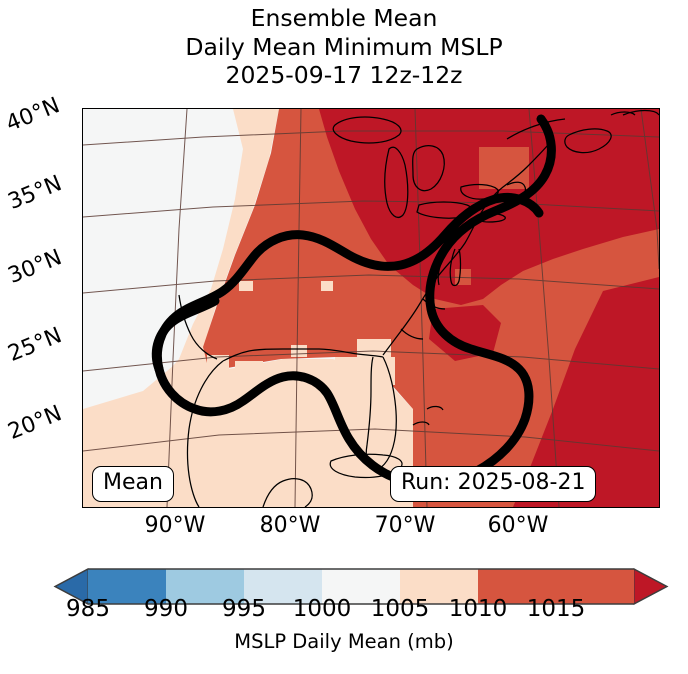 This screenshot has width=688, height=674. Describe the element at coordinates (175, 525) in the screenshot. I see `lon-label-90w: 90°W` at that location.